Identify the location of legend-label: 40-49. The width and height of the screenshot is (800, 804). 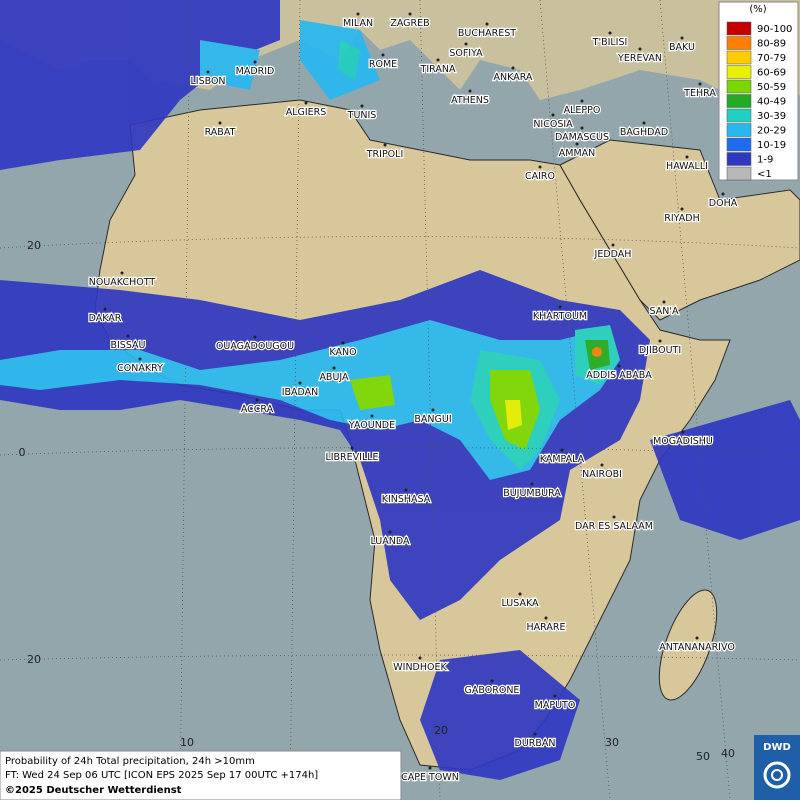
(771, 102).